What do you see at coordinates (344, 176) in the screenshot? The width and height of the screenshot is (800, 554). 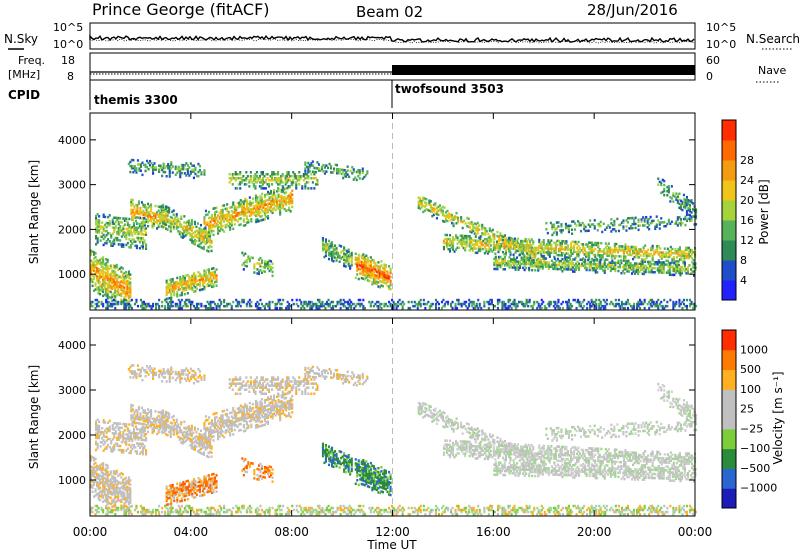 I see `power-cell-2001` at bounding box center [344, 176].